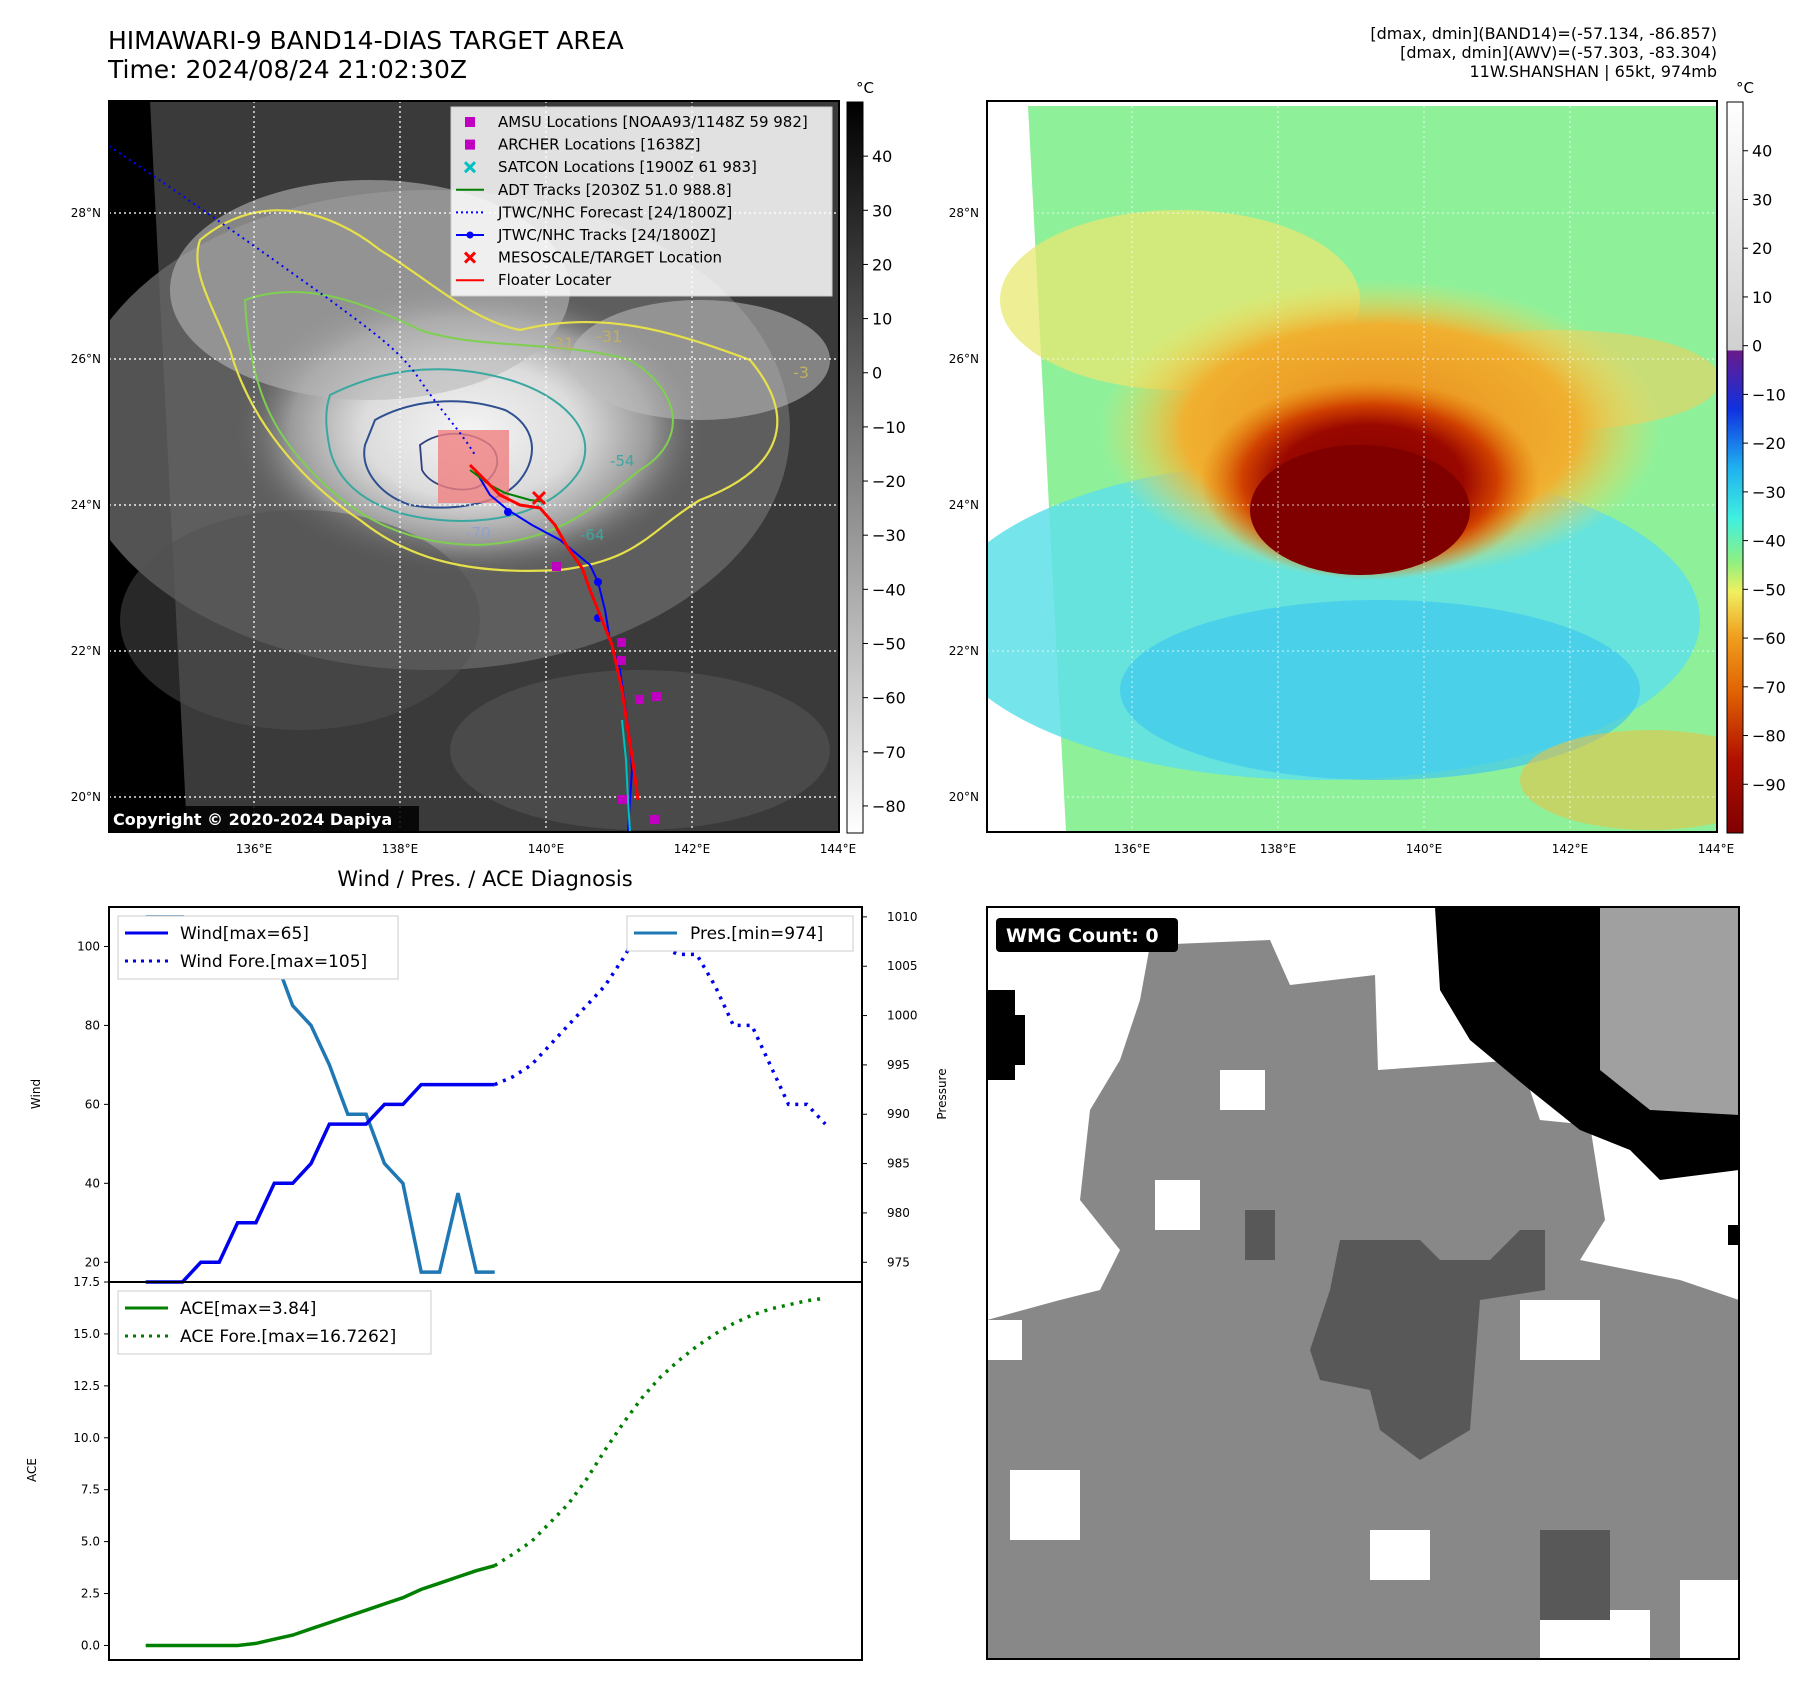  Describe the element at coordinates (86, 1334) in the screenshot. I see `axis-tick: 15.0` at that location.